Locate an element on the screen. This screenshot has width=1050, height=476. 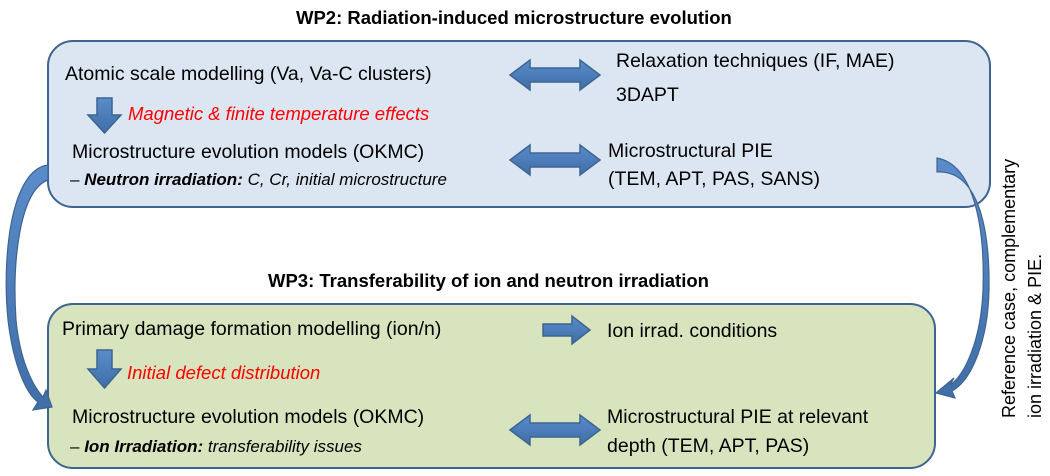
microstructural-pie: Microstructural PIE is located at coordinates (690, 151).